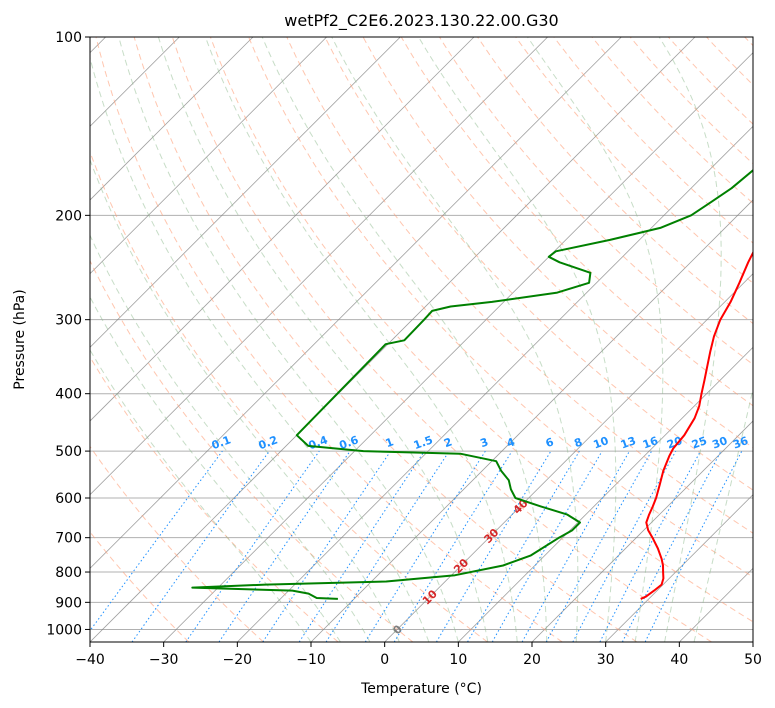 The height and width of the screenshot is (708, 775). Describe the element at coordinates (68, 321) in the screenshot. I see `y-tick-label: 300` at that location.